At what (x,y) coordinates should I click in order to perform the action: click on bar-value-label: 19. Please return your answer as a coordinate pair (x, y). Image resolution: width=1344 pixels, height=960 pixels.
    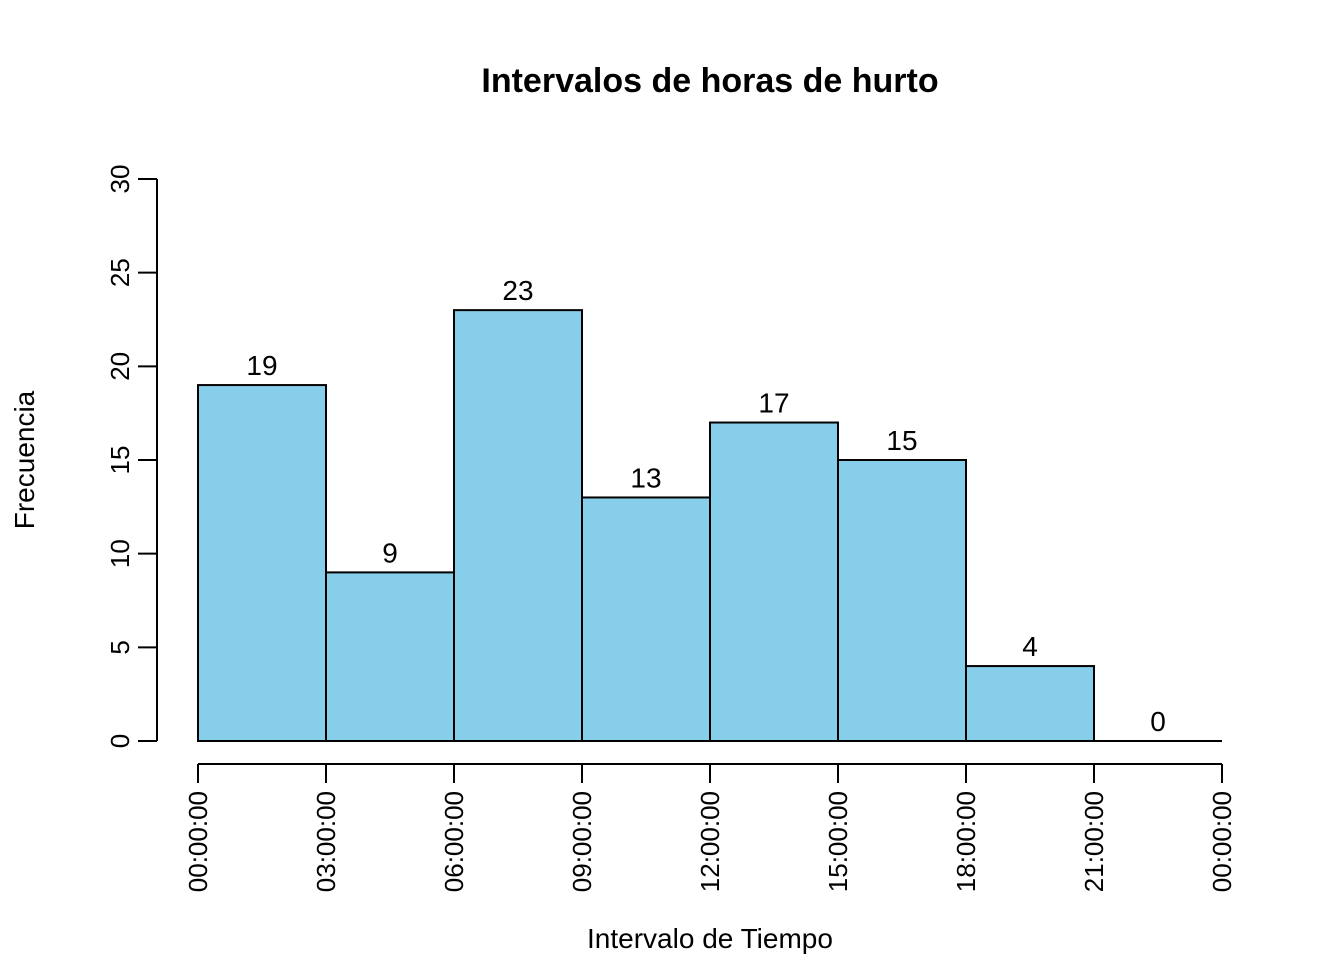
    Looking at the image, I should click on (261, 365).